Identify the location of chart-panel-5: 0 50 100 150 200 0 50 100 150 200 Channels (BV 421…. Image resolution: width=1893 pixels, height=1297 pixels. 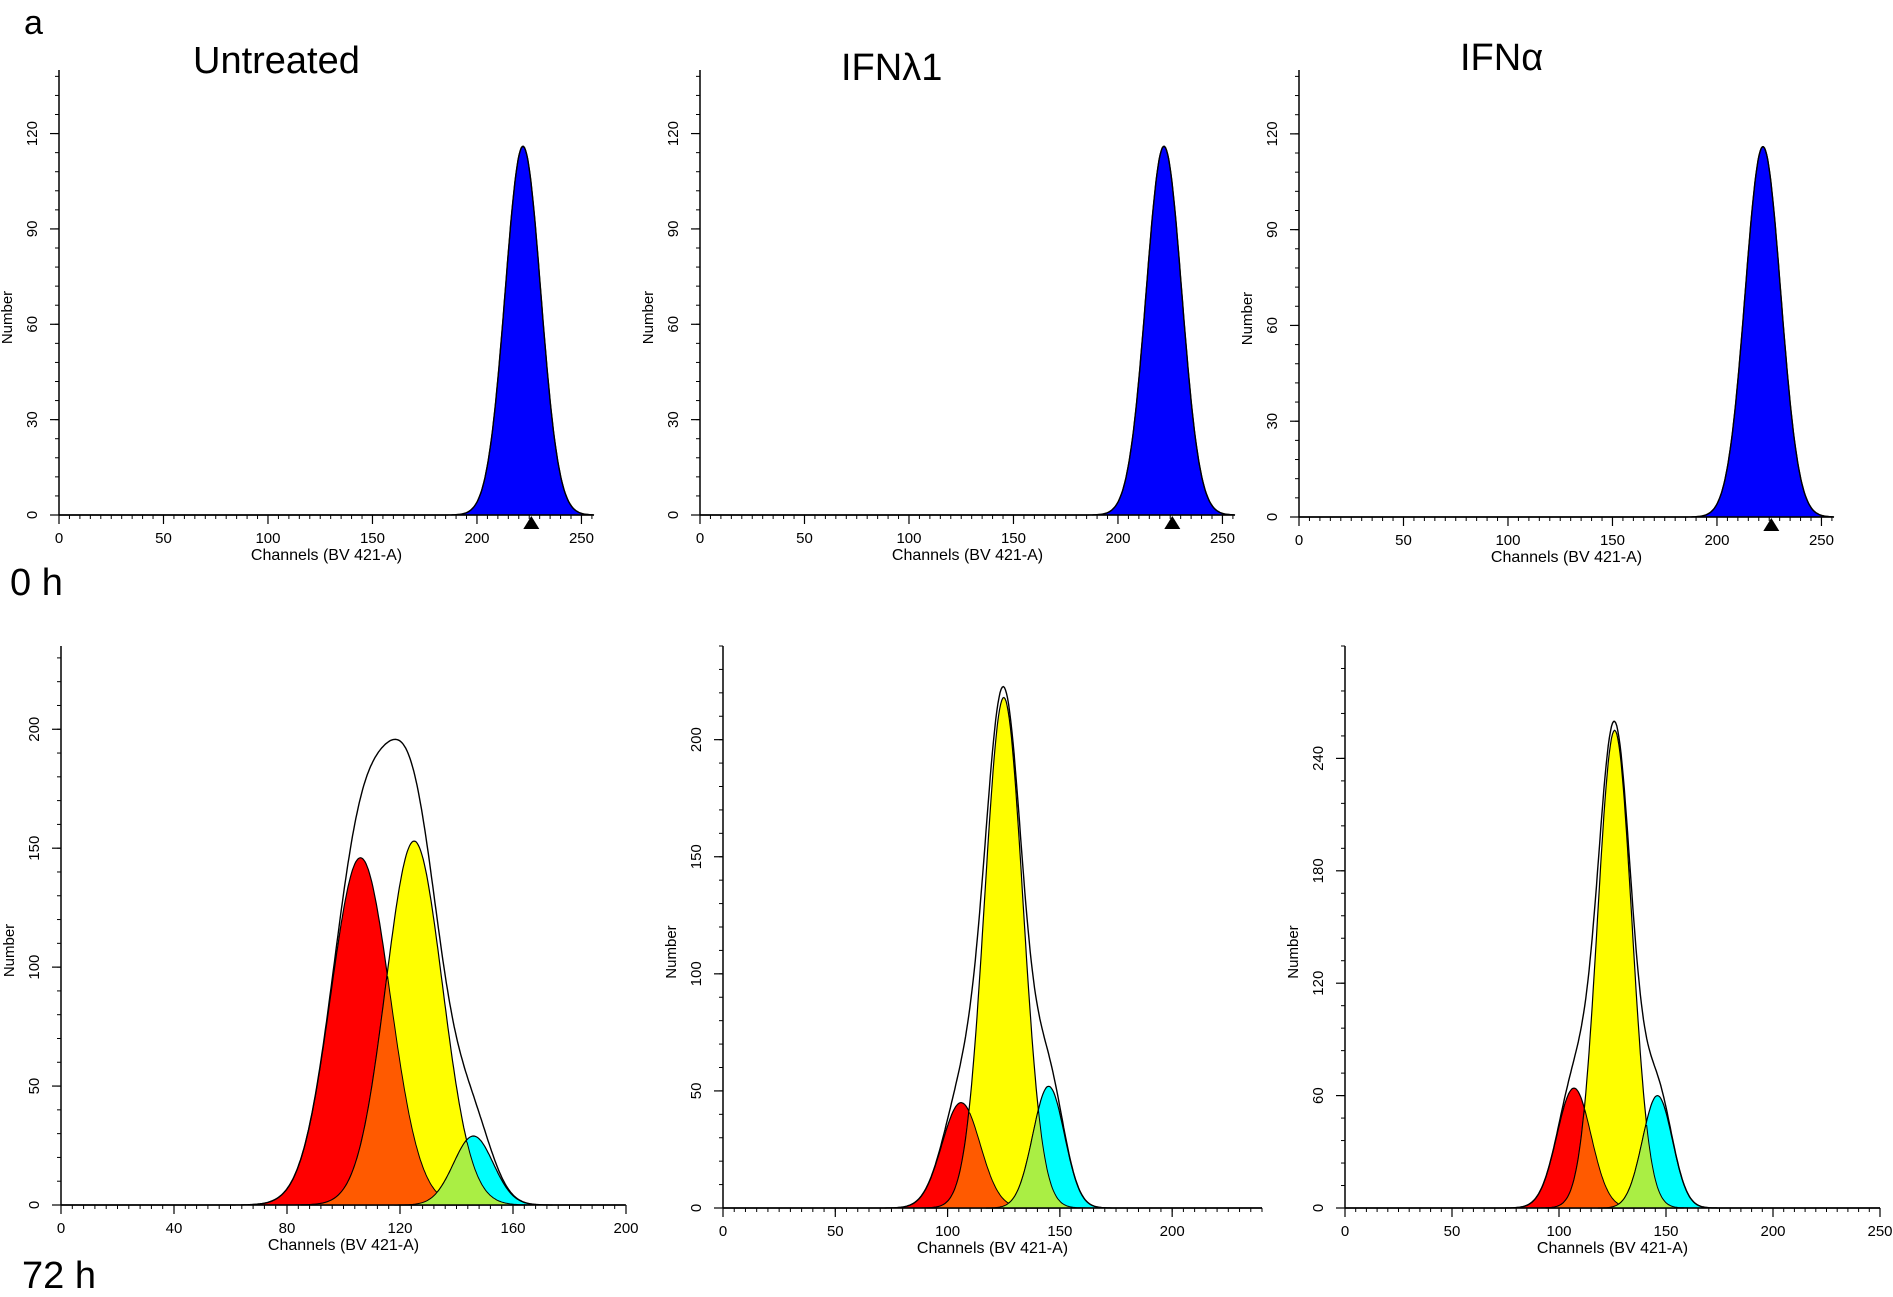
(963, 951).